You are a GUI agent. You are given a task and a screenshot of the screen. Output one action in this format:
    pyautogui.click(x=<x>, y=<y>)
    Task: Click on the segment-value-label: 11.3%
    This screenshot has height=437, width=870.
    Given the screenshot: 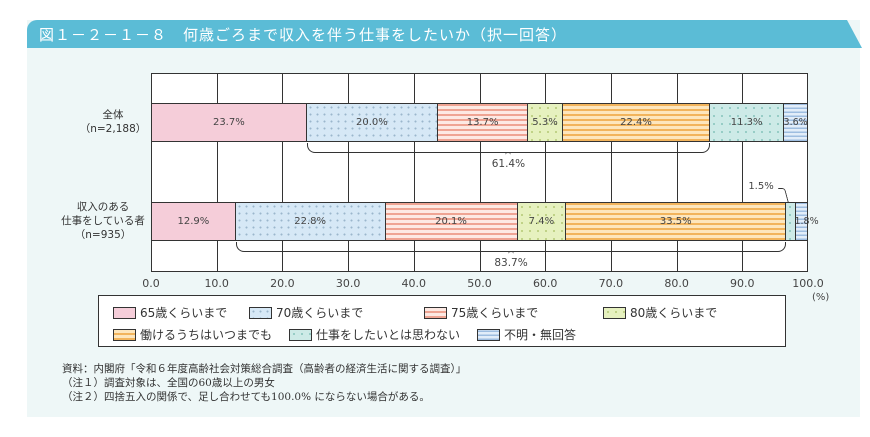 What is the action you would take?
    pyautogui.click(x=746, y=122)
    